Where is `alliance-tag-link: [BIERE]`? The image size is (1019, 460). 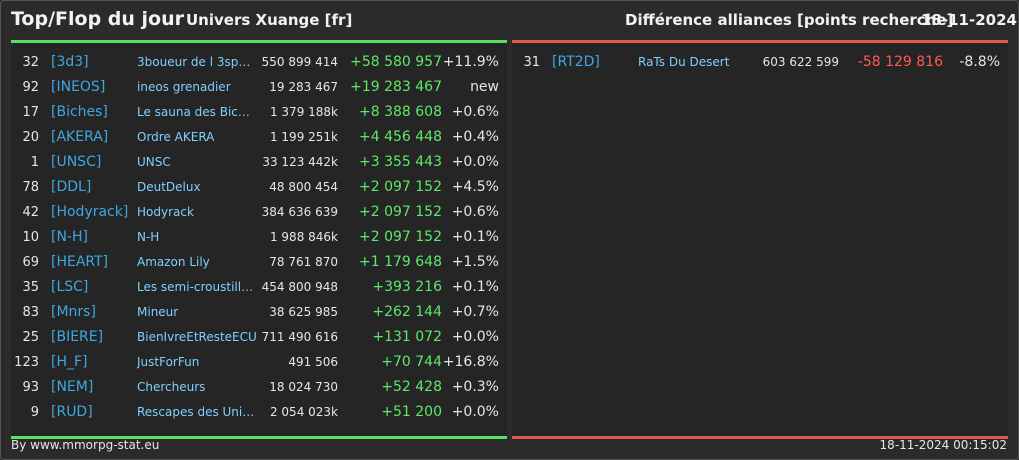 alliance-tag-link: [BIERE] is located at coordinates (77, 337).